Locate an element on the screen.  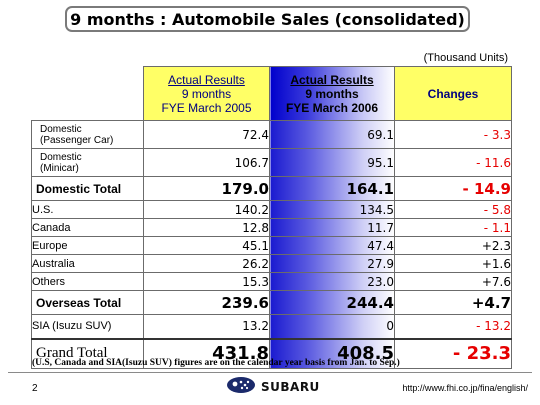
header-changes: Changes is located at coordinates (453, 93).